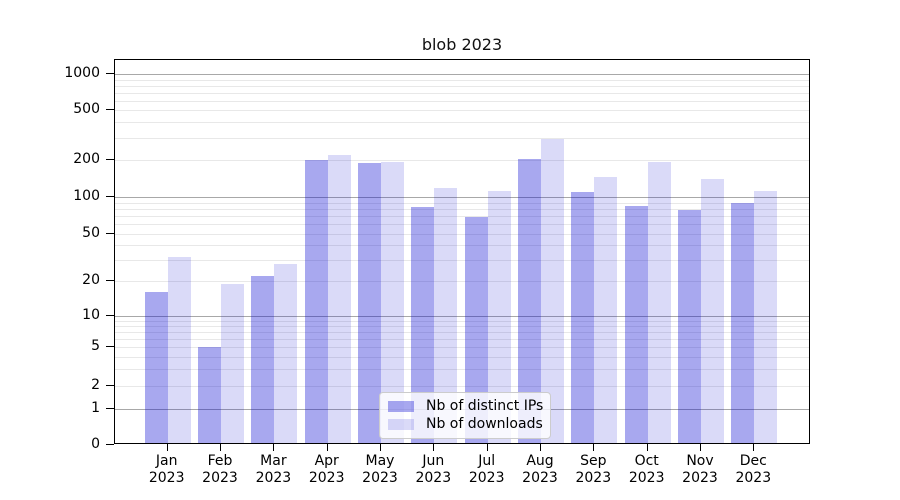 The width and height of the screenshot is (900, 500). What do you see at coordinates (486, 469) in the screenshot?
I see `x-tick-label: Jul 2023` at bounding box center [486, 469].